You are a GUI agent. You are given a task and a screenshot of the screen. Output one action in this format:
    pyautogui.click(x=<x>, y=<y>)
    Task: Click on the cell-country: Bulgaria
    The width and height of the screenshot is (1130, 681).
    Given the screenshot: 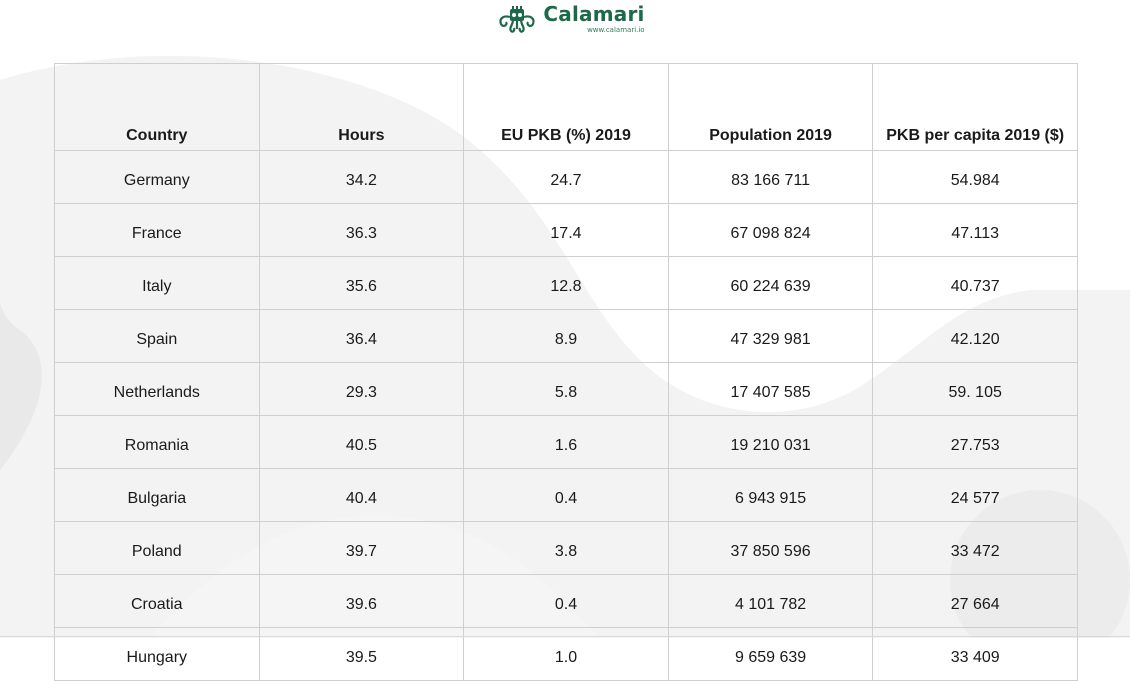 What is the action you would take?
    pyautogui.click(x=157, y=495)
    